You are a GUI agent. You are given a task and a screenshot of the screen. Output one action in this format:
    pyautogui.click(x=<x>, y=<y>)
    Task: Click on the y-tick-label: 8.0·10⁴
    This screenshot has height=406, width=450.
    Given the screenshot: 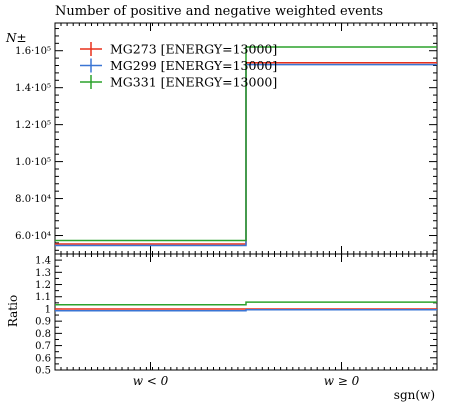 What is the action you would take?
    pyautogui.click(x=33, y=199)
    